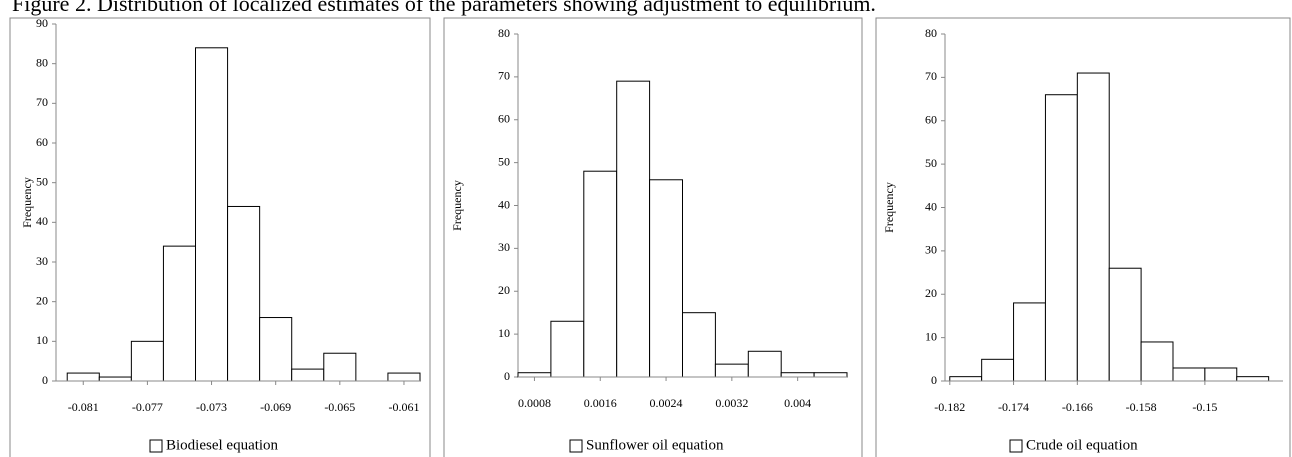  What do you see at coordinates (666, 403) in the screenshot?
I see `x-tick-label: 0.0024` at bounding box center [666, 403].